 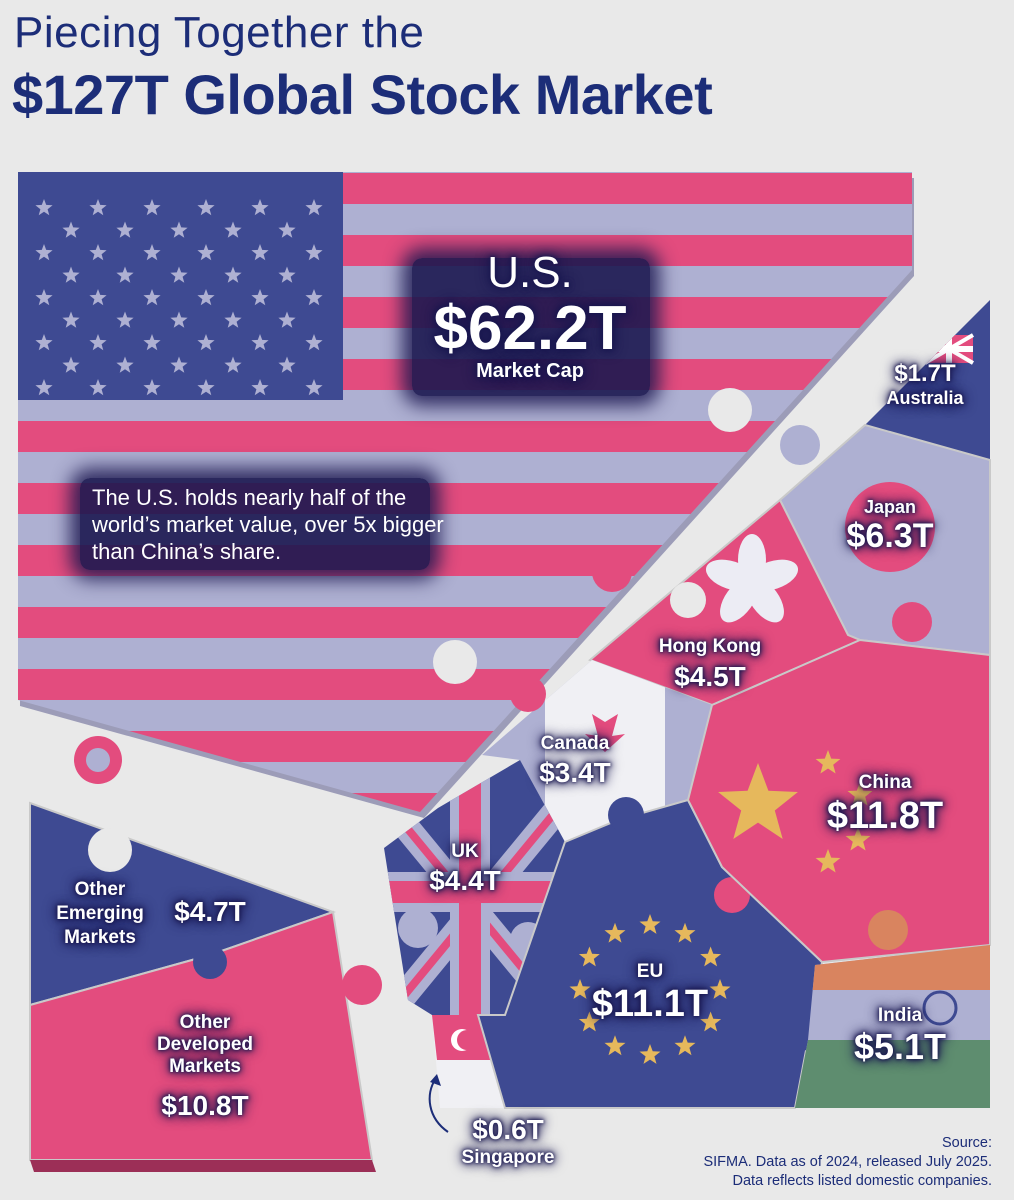 What do you see at coordinates (205, 1105) in the screenshot?
I see `label-odm-value: $10.8T` at bounding box center [205, 1105].